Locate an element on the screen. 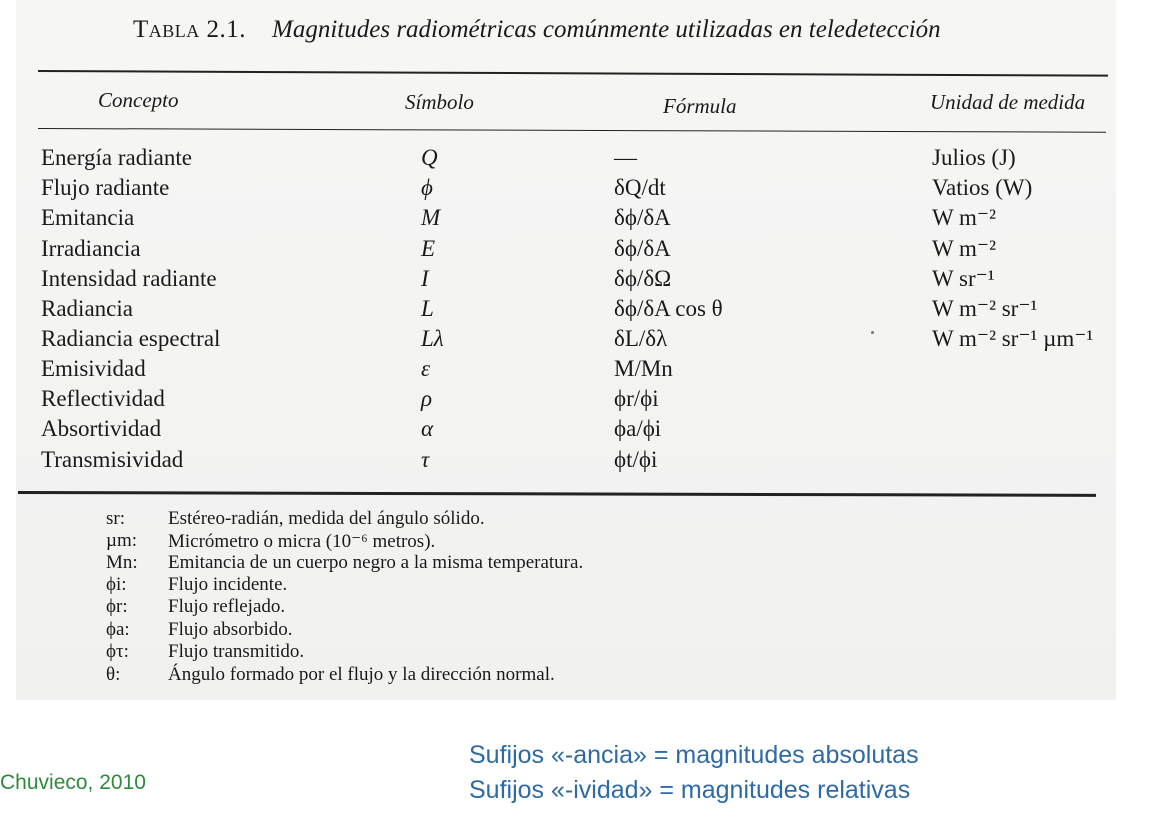 The image size is (1152, 820). cell-concept: Reflectividad is located at coordinates (103, 398).